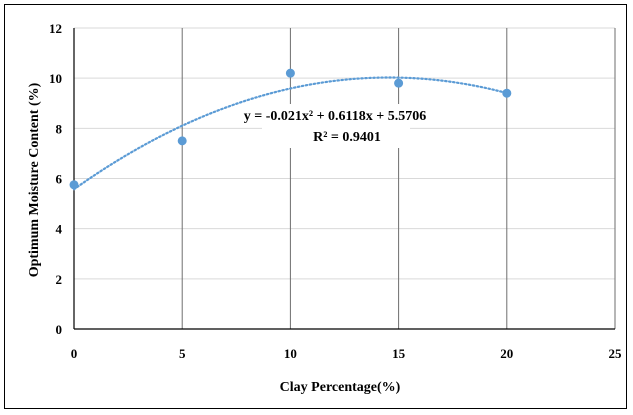 The width and height of the screenshot is (633, 415). What do you see at coordinates (74, 353) in the screenshot?
I see `x-tick-label: 0` at bounding box center [74, 353].